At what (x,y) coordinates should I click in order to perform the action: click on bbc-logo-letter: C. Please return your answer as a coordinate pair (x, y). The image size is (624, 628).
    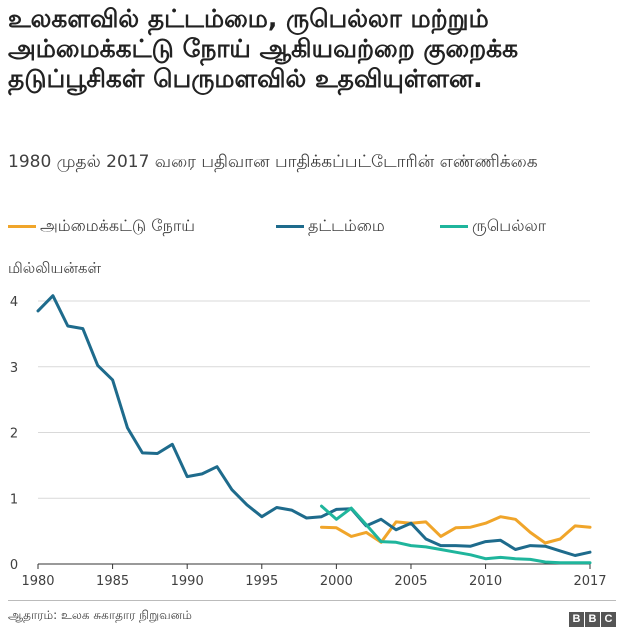
    Looking at the image, I should click on (608, 619).